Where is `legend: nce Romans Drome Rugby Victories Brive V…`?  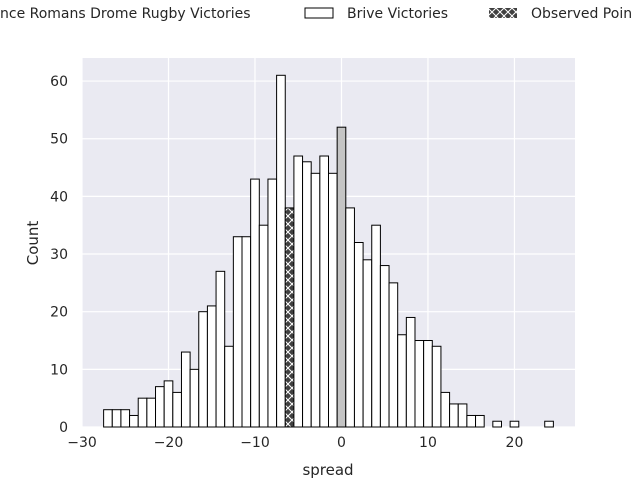
legend: nce Romans Drome Rugby Victories Brive V… is located at coordinates (316, 14).